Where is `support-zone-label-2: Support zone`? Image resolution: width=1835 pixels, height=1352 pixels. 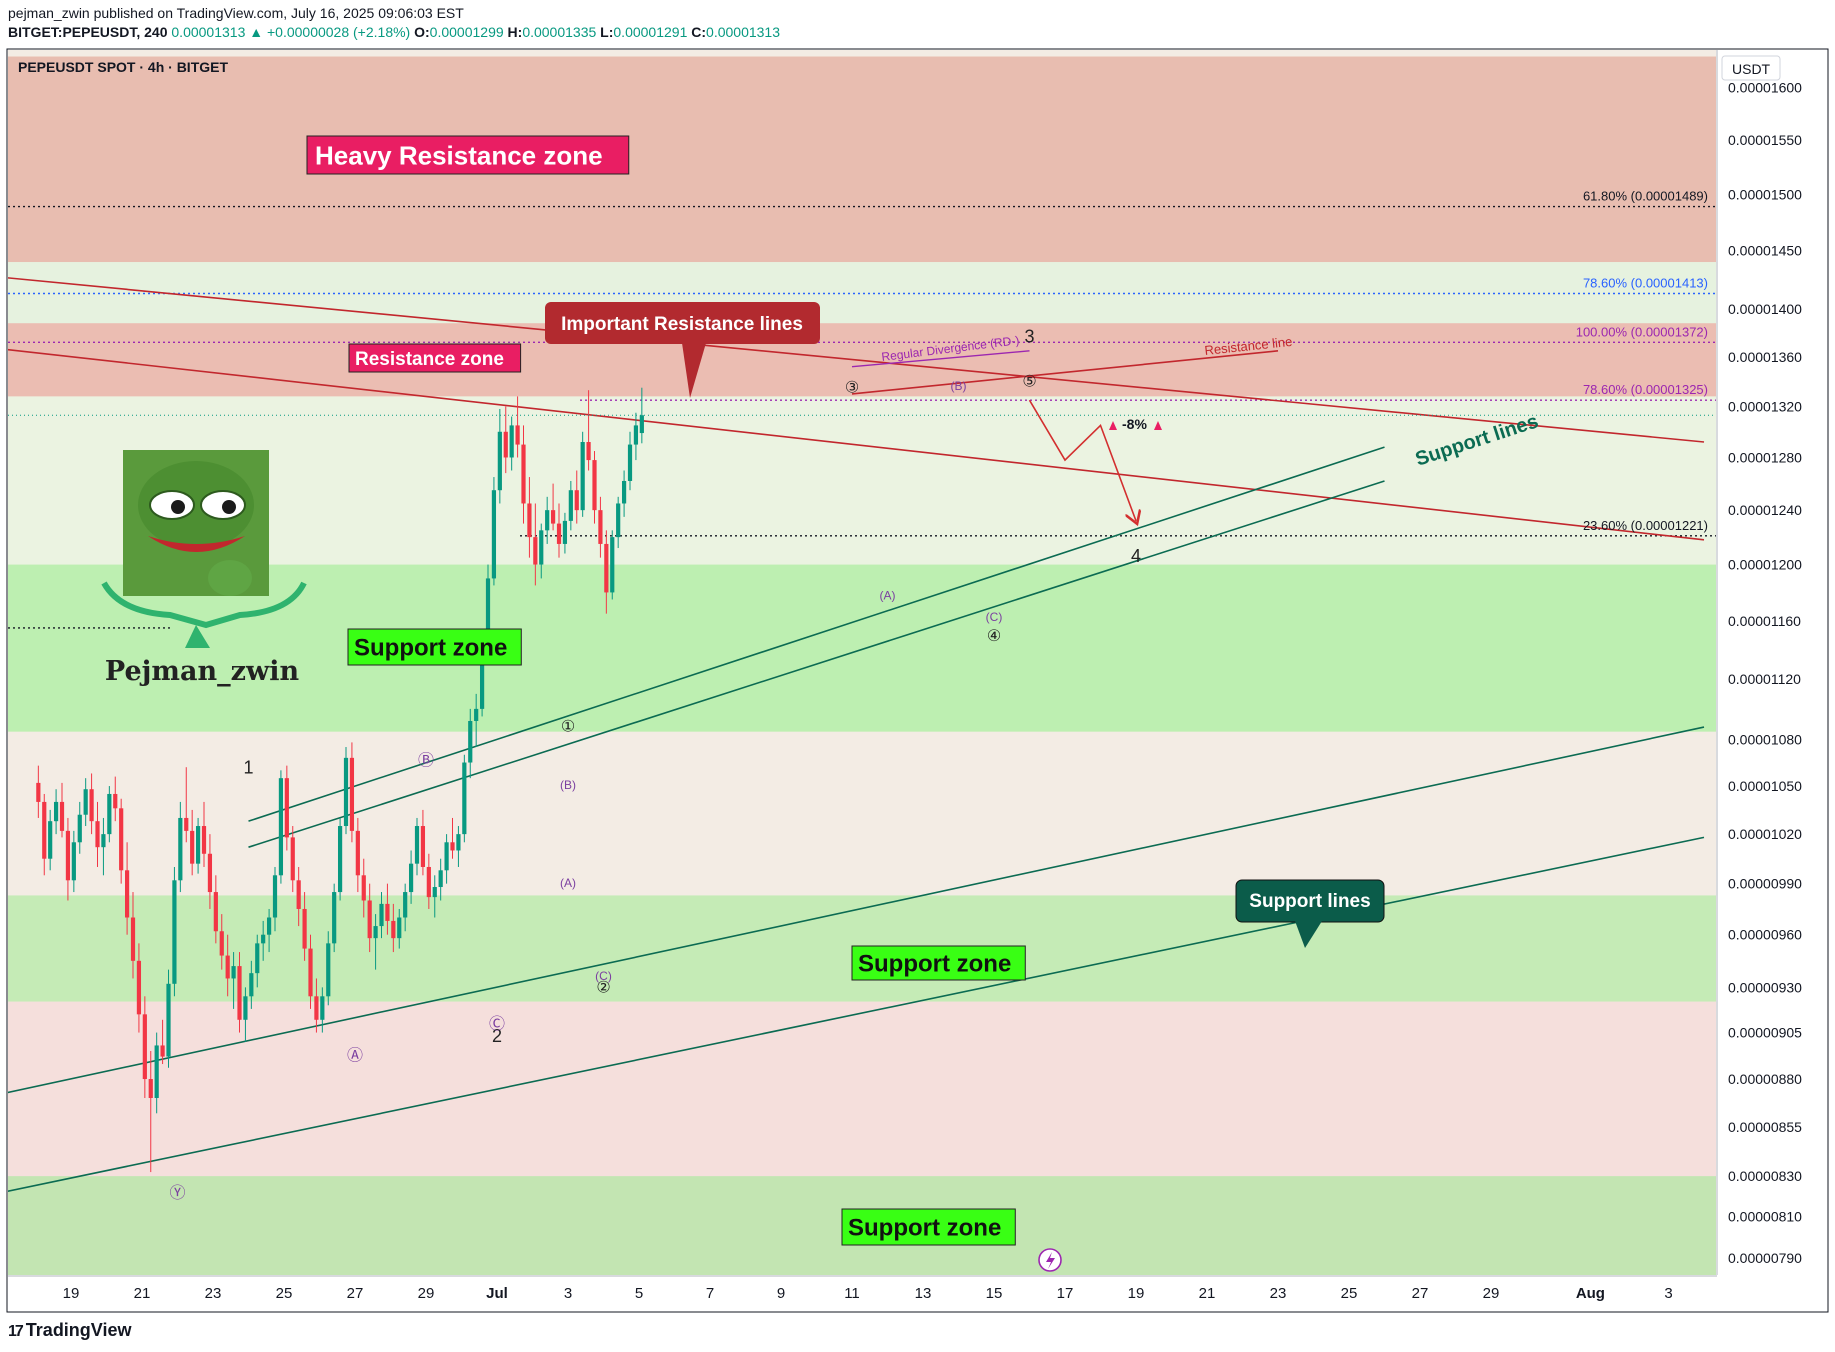
support-zone-label-2: Support zone is located at coordinates (938, 963).